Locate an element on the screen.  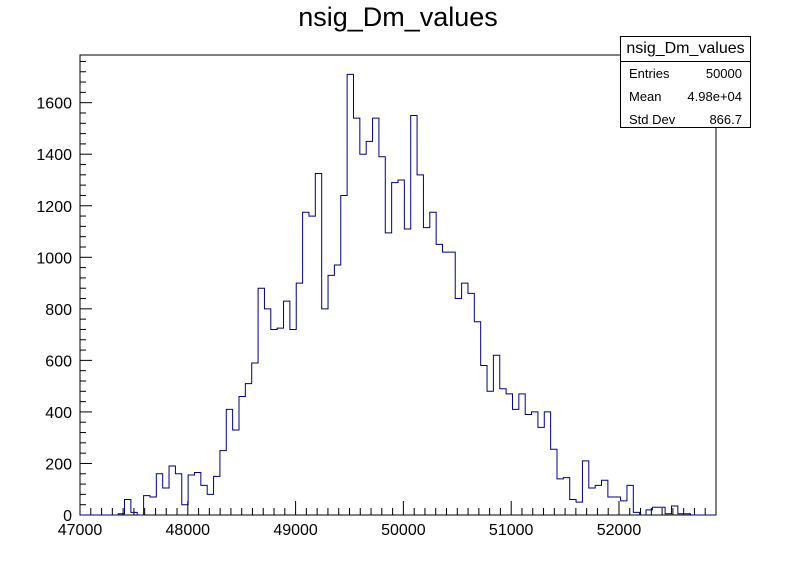
y-tick-label: 1200 is located at coordinates (54, 207).